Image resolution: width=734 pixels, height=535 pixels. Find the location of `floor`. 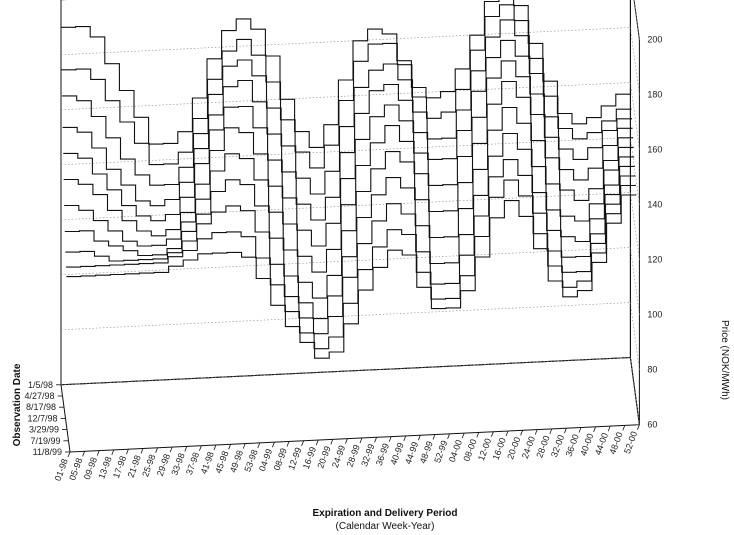

floor is located at coordinates (350, 404).